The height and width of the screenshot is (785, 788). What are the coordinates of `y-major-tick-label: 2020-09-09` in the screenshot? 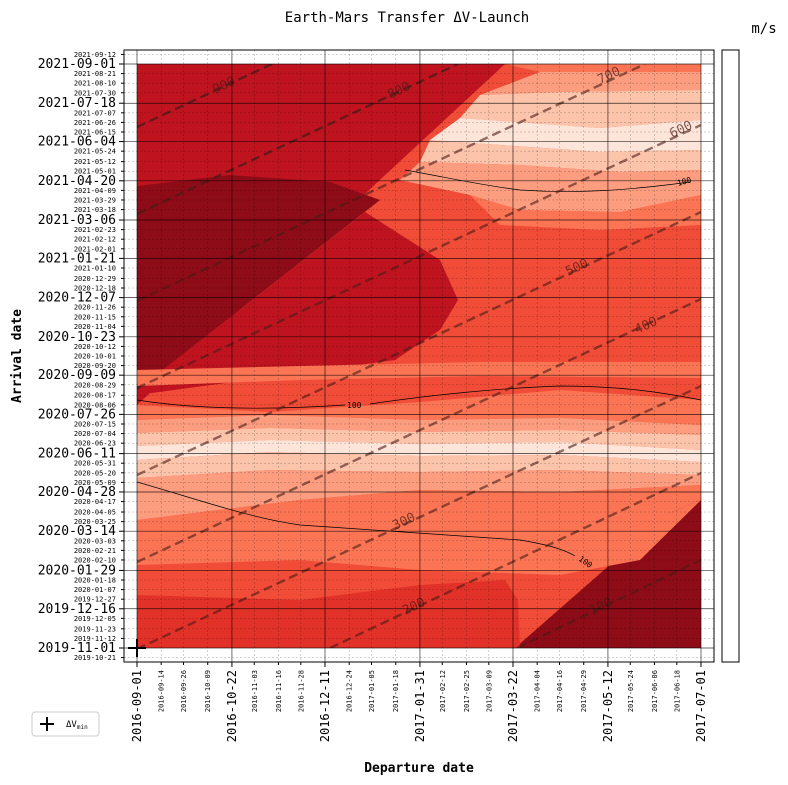 It's located at (77, 375).